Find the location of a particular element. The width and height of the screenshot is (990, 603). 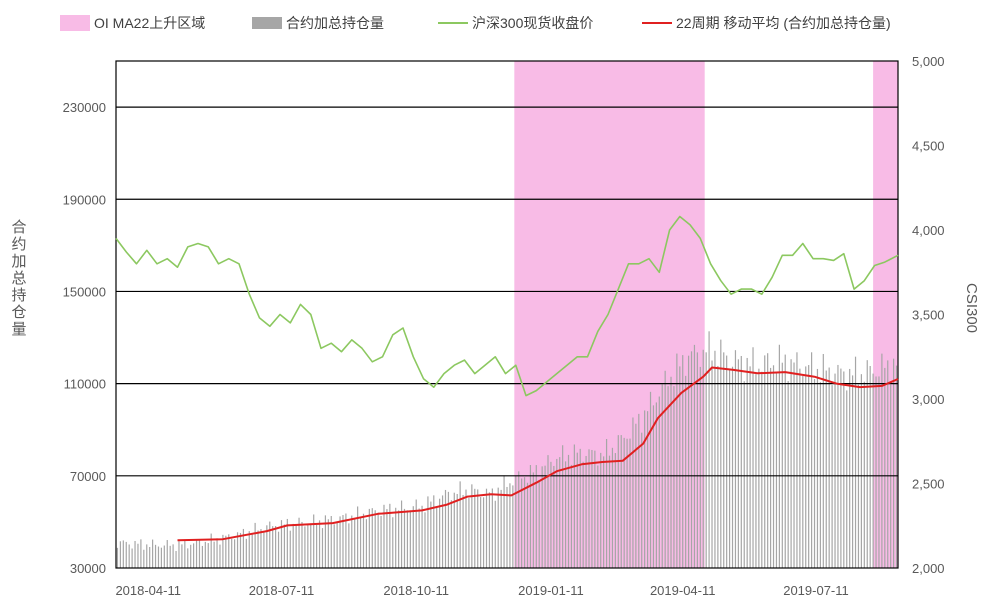

x-tick-label: 2018-07-11 is located at coordinates (282, 590).